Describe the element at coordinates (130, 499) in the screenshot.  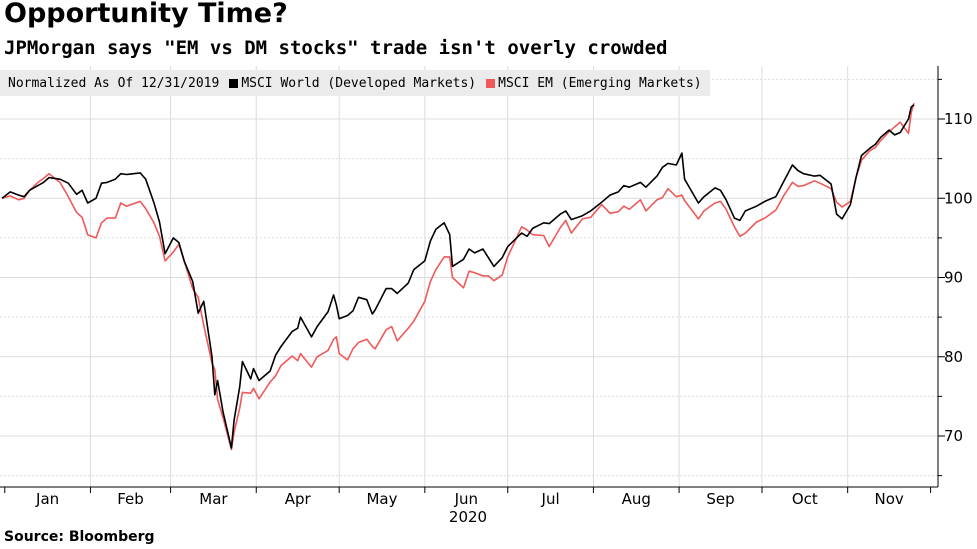
I see `x-tick-label: Feb` at that location.